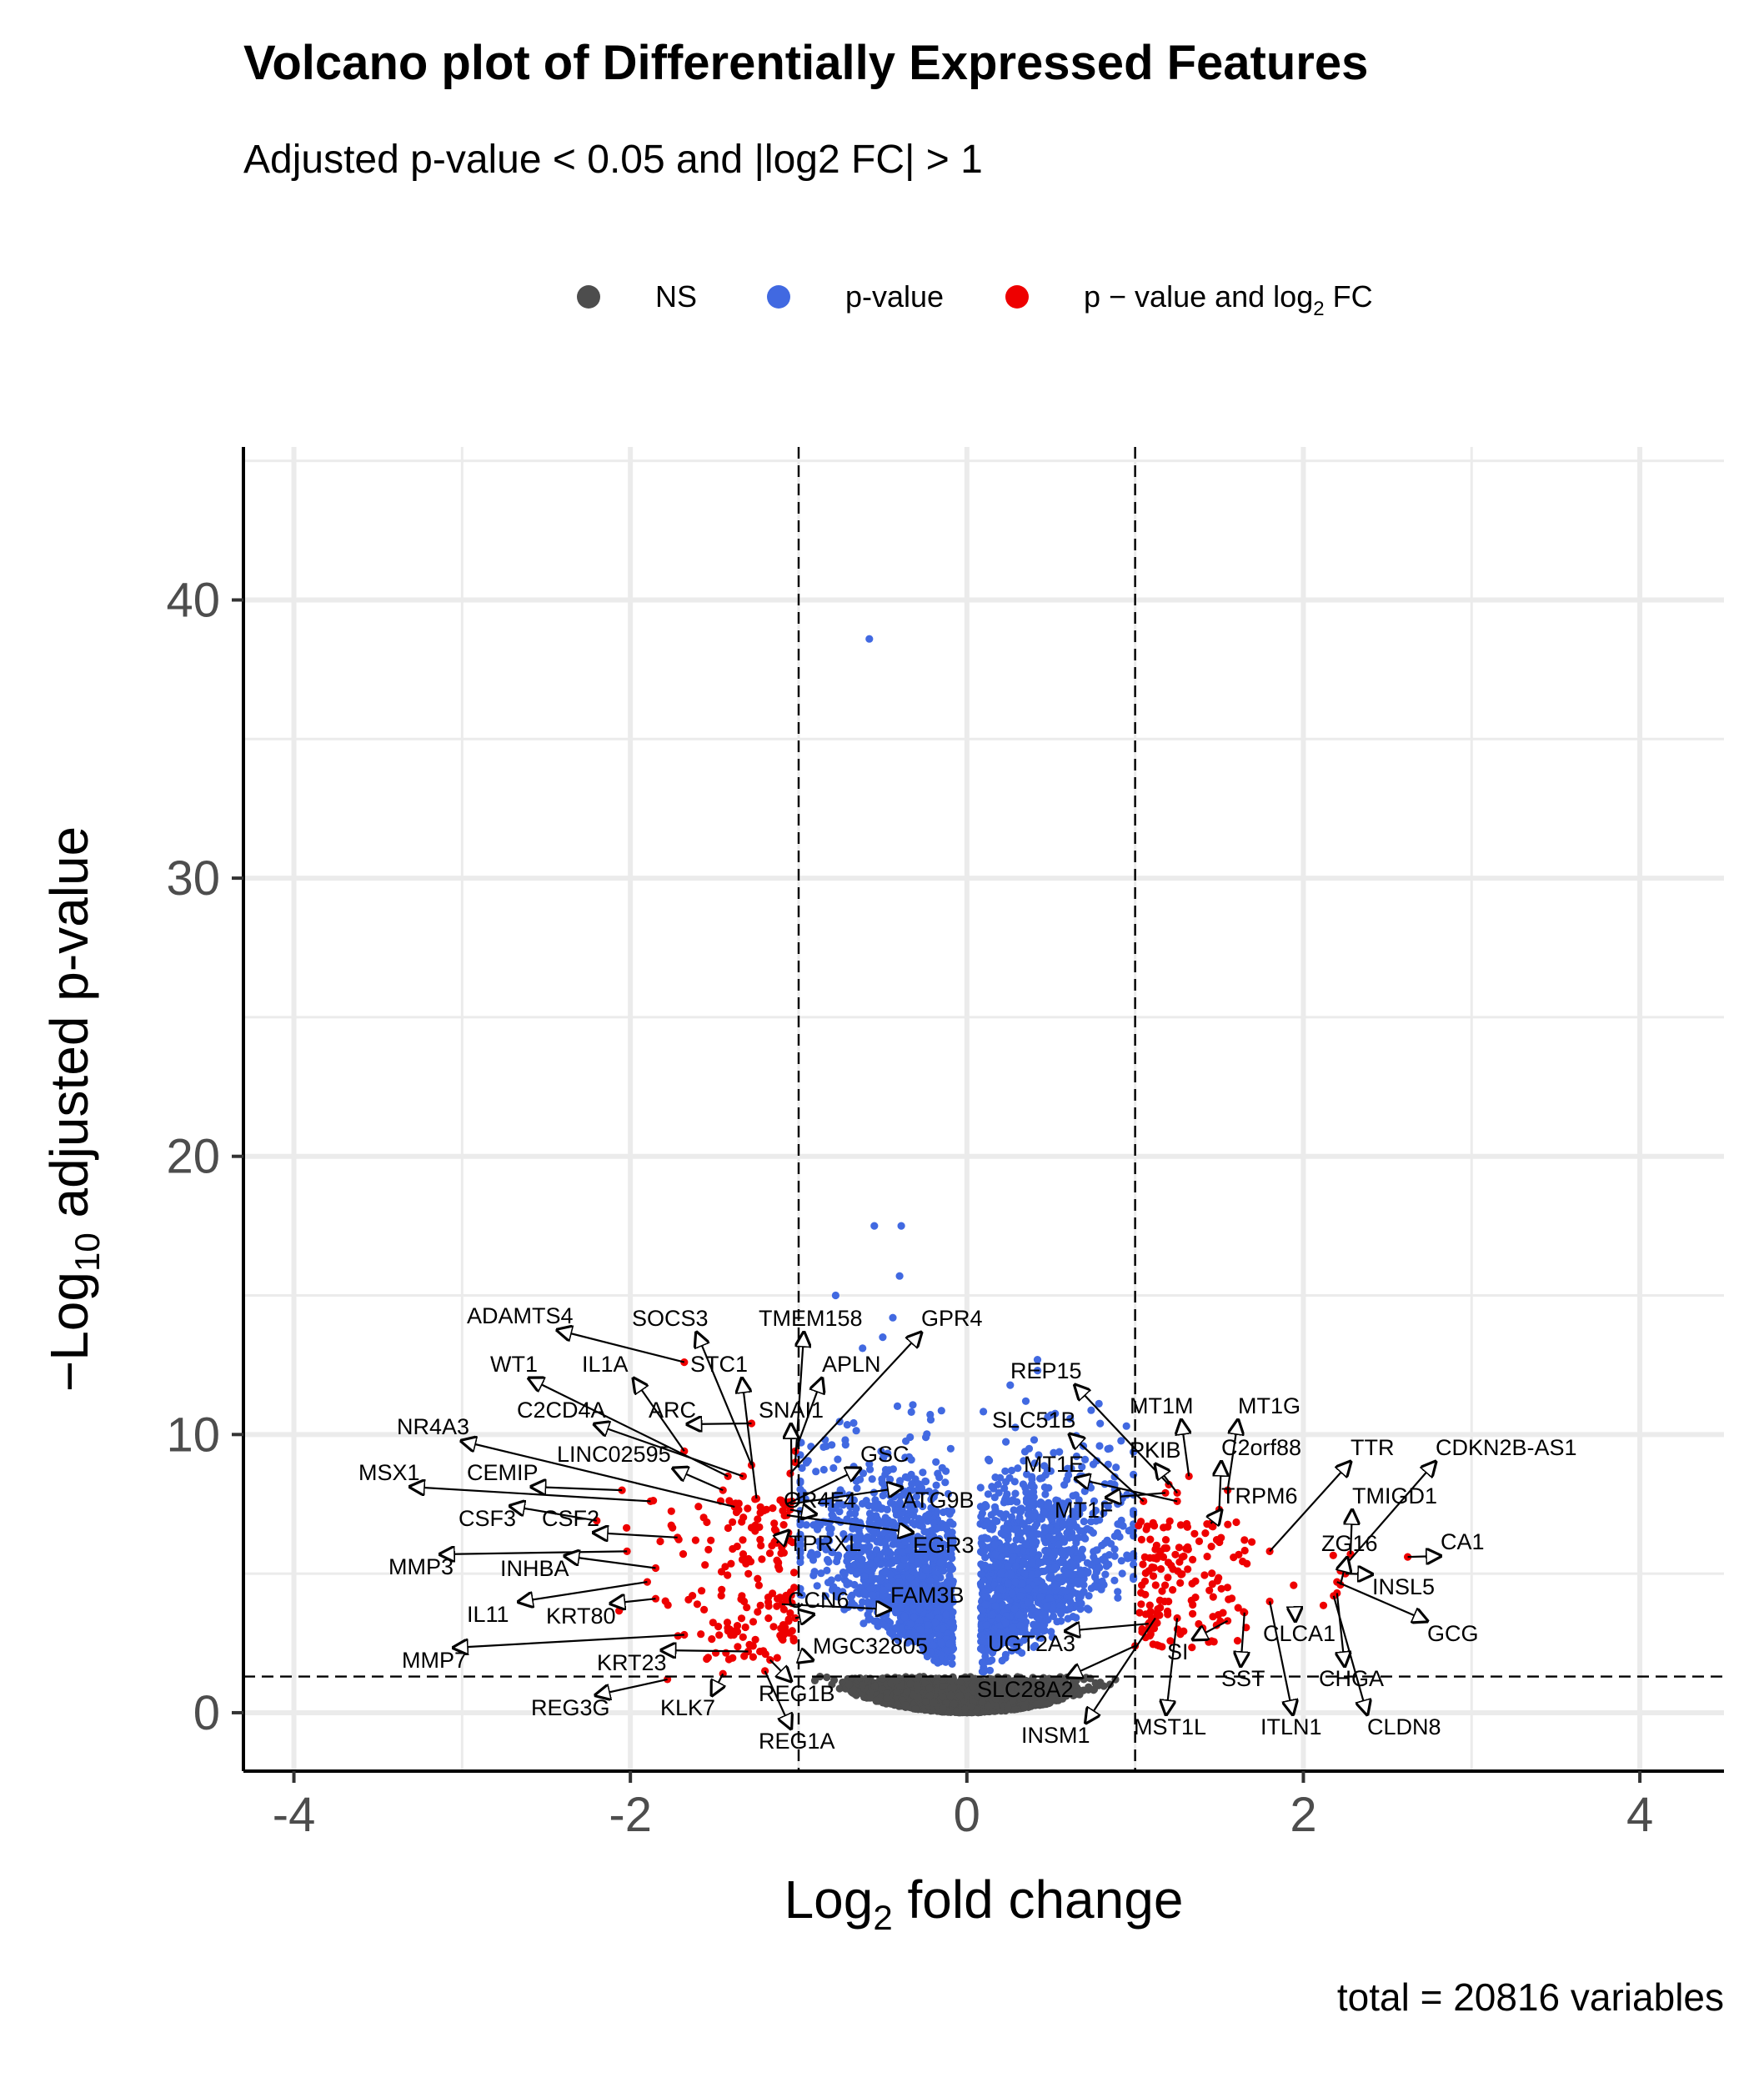  I want to click on legend-label-main: NS, so click(676, 296).